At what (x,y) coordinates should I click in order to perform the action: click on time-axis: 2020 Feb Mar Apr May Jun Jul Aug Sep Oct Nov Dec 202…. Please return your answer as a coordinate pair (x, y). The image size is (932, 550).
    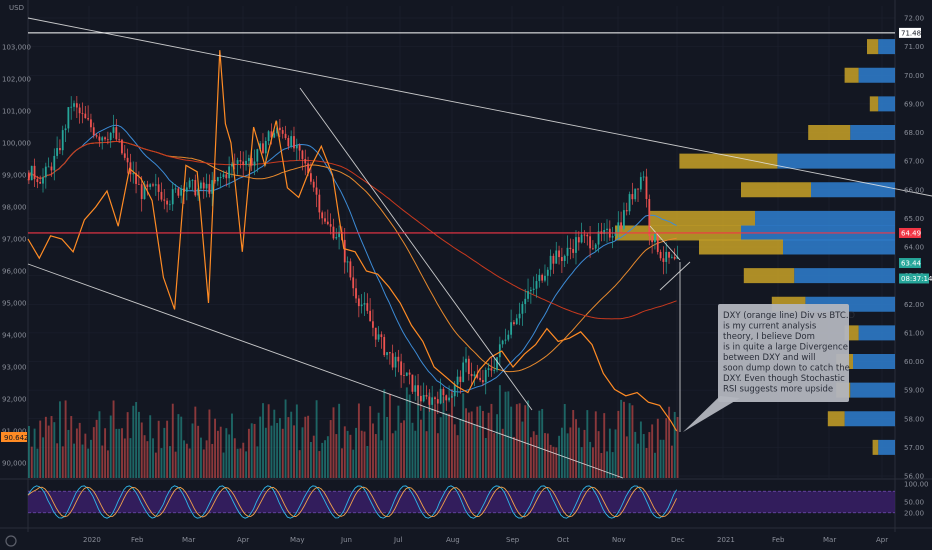
    Looking at the image, I should click on (485, 540).